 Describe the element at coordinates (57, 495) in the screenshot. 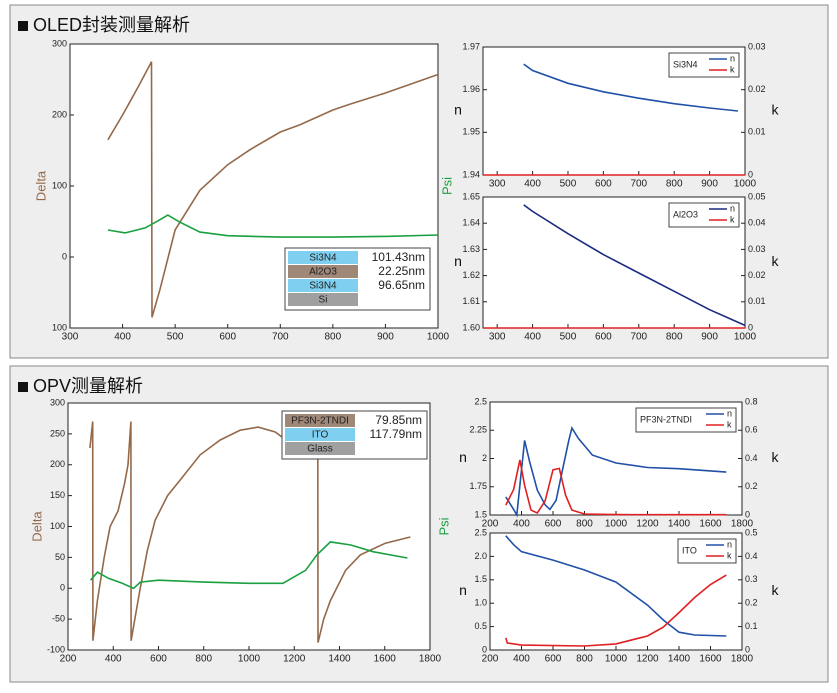

I see `y-tick-label: 150` at that location.